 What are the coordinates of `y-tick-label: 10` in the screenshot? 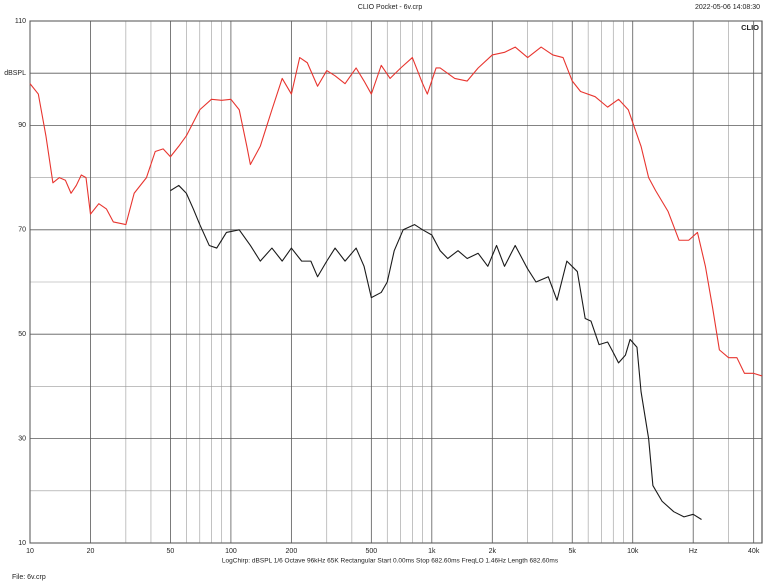 It's located at (22, 543).